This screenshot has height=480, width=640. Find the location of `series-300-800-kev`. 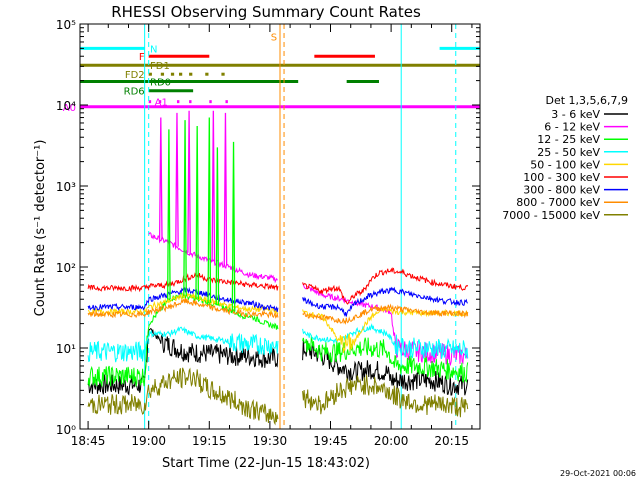

series-300-800-kev is located at coordinates (277, 301).